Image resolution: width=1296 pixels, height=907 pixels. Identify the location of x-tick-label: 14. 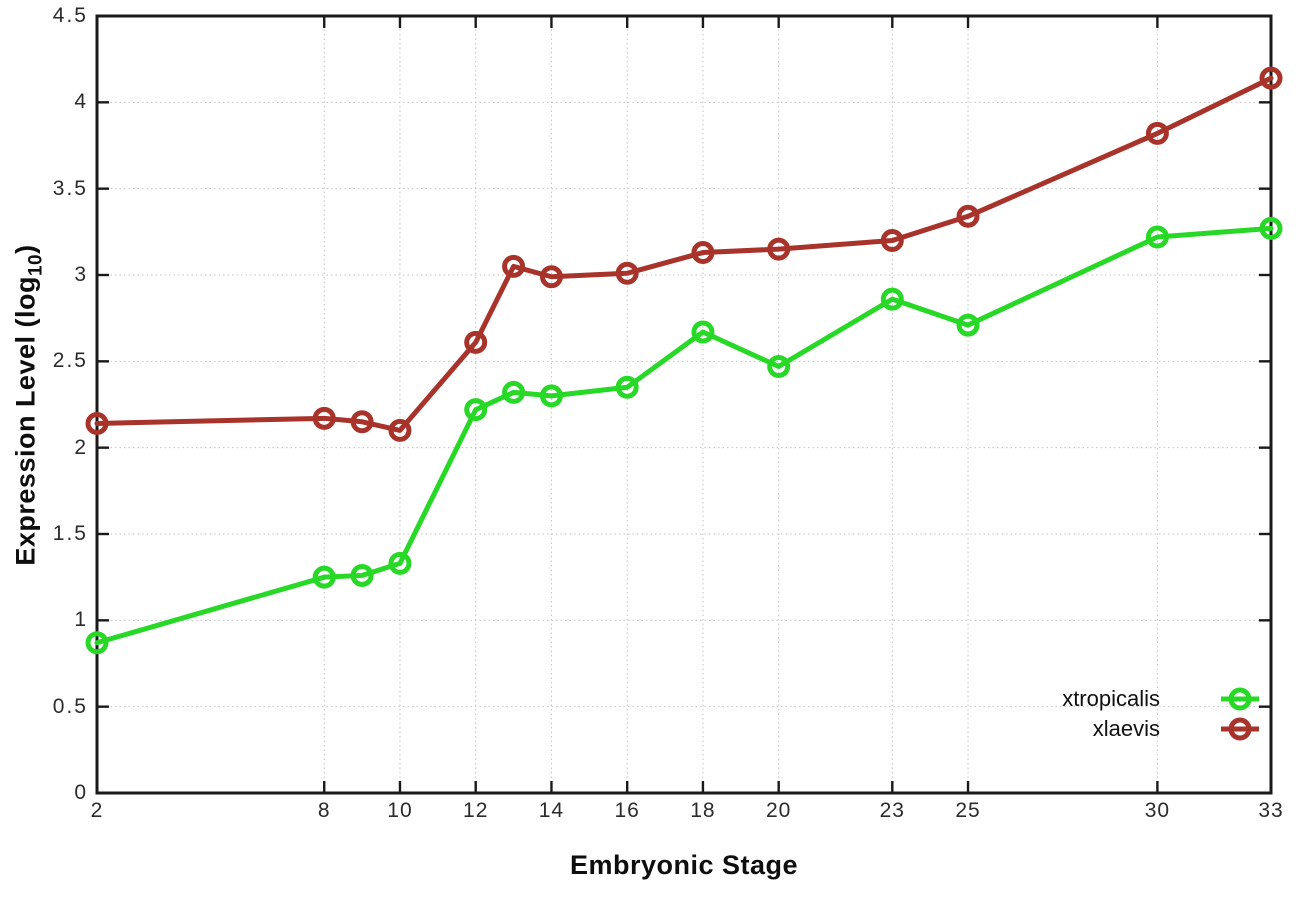
(551, 810).